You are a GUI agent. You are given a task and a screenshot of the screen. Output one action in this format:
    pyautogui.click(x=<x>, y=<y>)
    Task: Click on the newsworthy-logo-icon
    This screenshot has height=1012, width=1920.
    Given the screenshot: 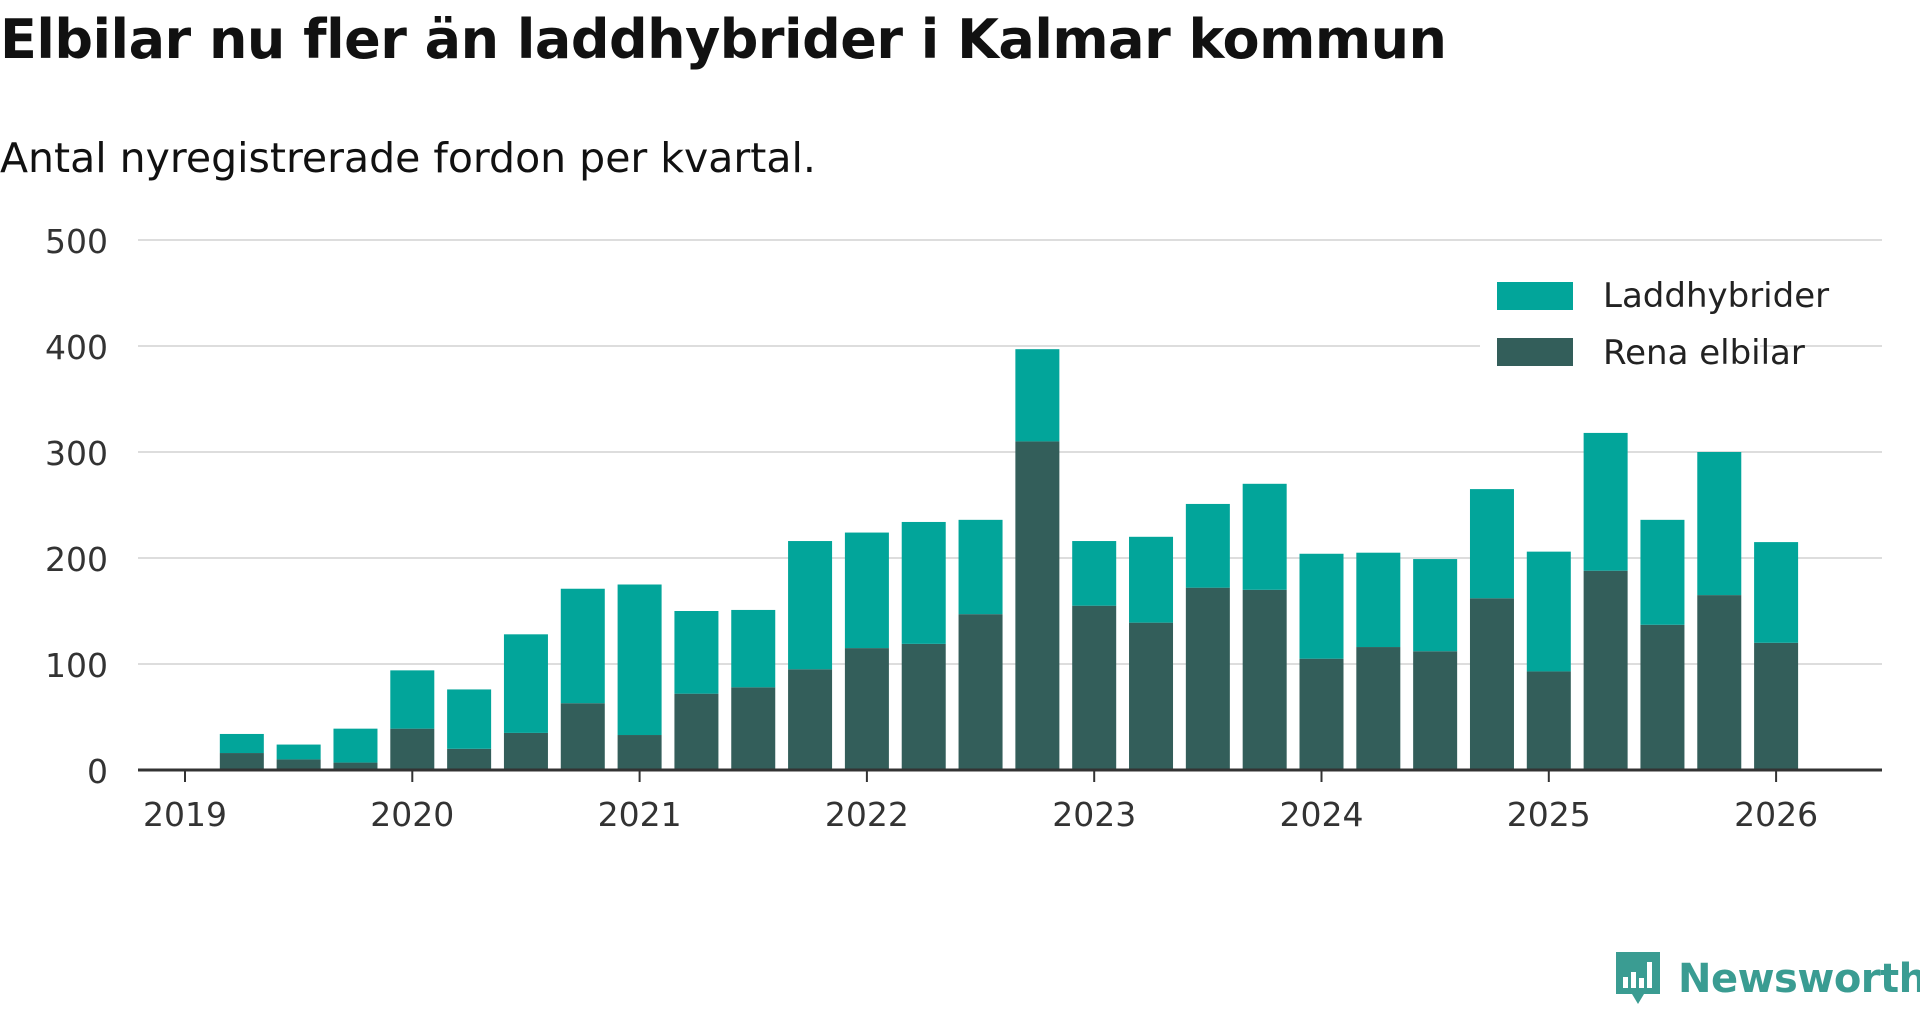 What is the action you would take?
    pyautogui.click(x=1638, y=978)
    